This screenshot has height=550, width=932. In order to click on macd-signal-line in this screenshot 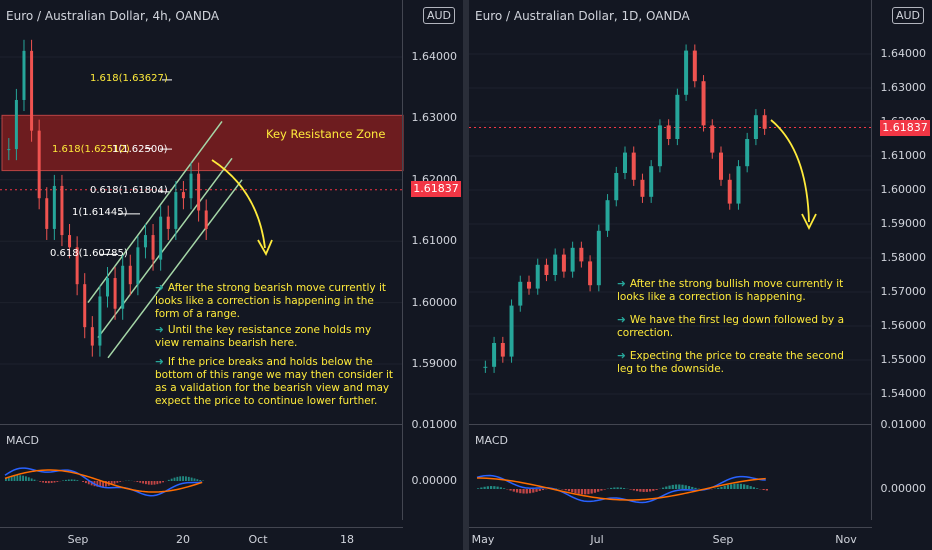, I will do `click(621, 489)`.